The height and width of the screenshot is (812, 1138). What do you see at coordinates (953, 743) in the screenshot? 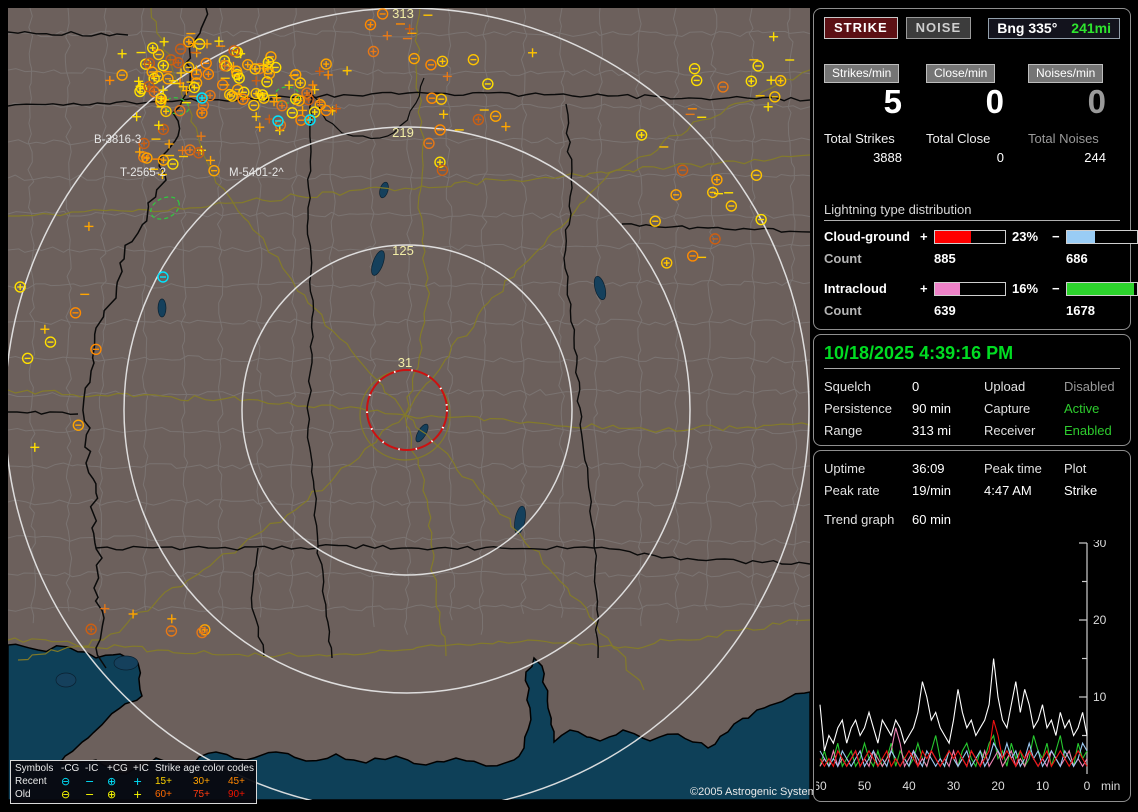
I see `trend-series--cg` at bounding box center [953, 743].